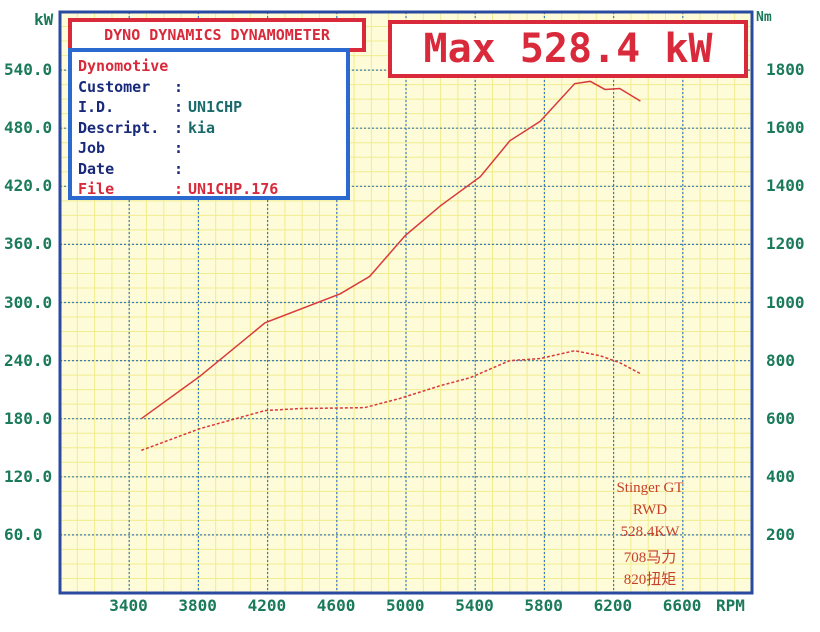 The image size is (820, 632). What do you see at coordinates (650, 488) in the screenshot?
I see `annotation-line: Stinger GT` at bounding box center [650, 488].